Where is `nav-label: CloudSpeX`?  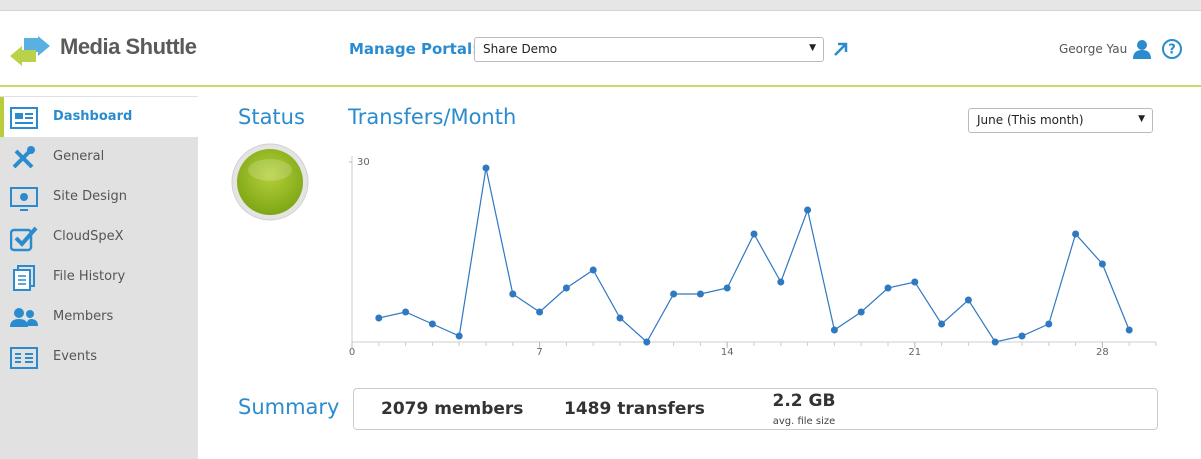
nav-label: CloudSpeX is located at coordinates (88, 236).